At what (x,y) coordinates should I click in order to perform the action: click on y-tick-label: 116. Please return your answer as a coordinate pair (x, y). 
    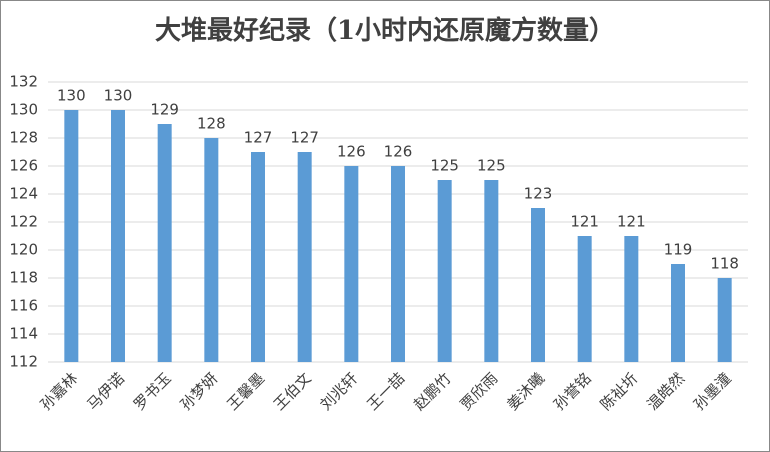
    Looking at the image, I should click on (23, 306).